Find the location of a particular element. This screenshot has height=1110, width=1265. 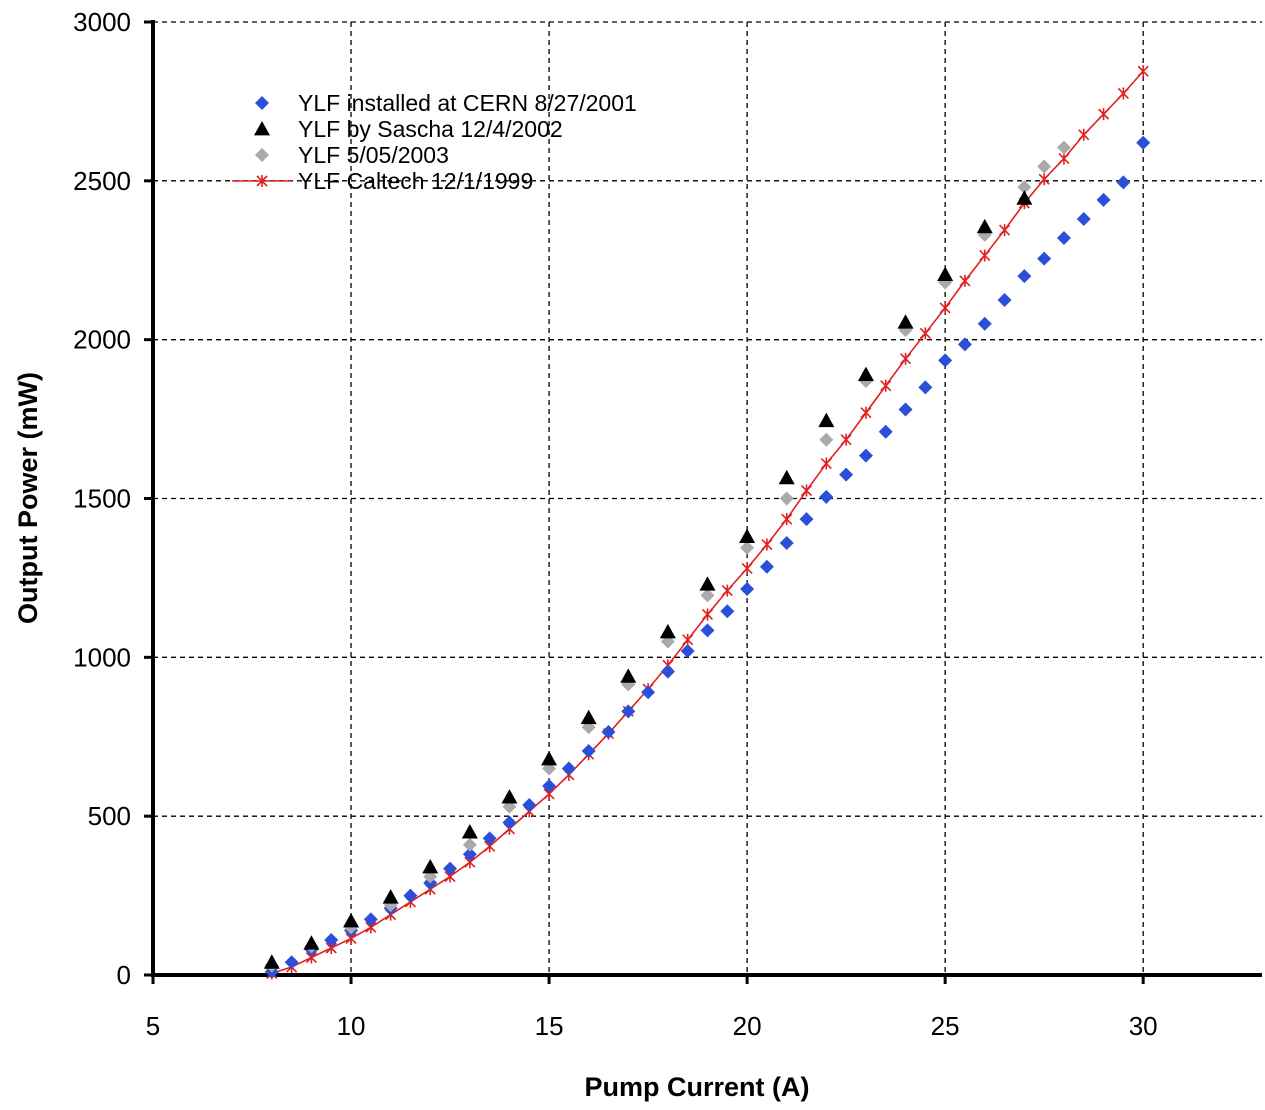

legend-item: YLF 5/05/2003 is located at coordinates (352, 155).